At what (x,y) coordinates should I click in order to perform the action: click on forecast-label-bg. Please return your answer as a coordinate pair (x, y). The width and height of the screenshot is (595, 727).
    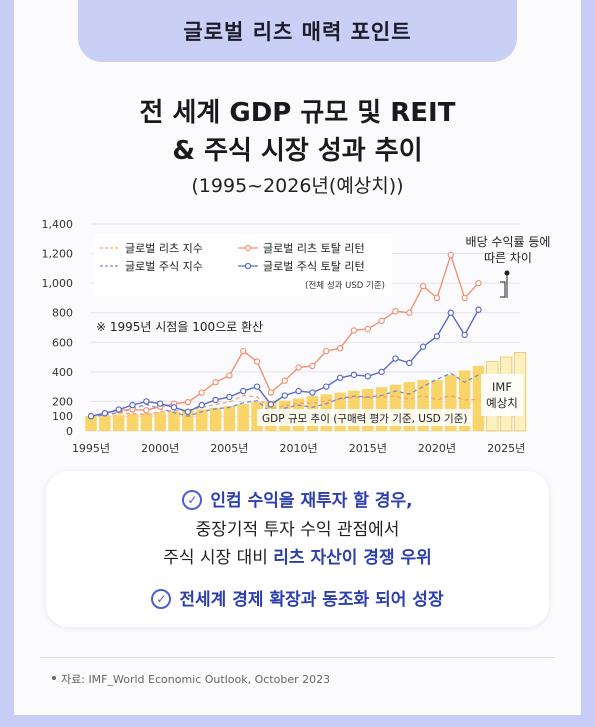
    Looking at the image, I should click on (502, 395).